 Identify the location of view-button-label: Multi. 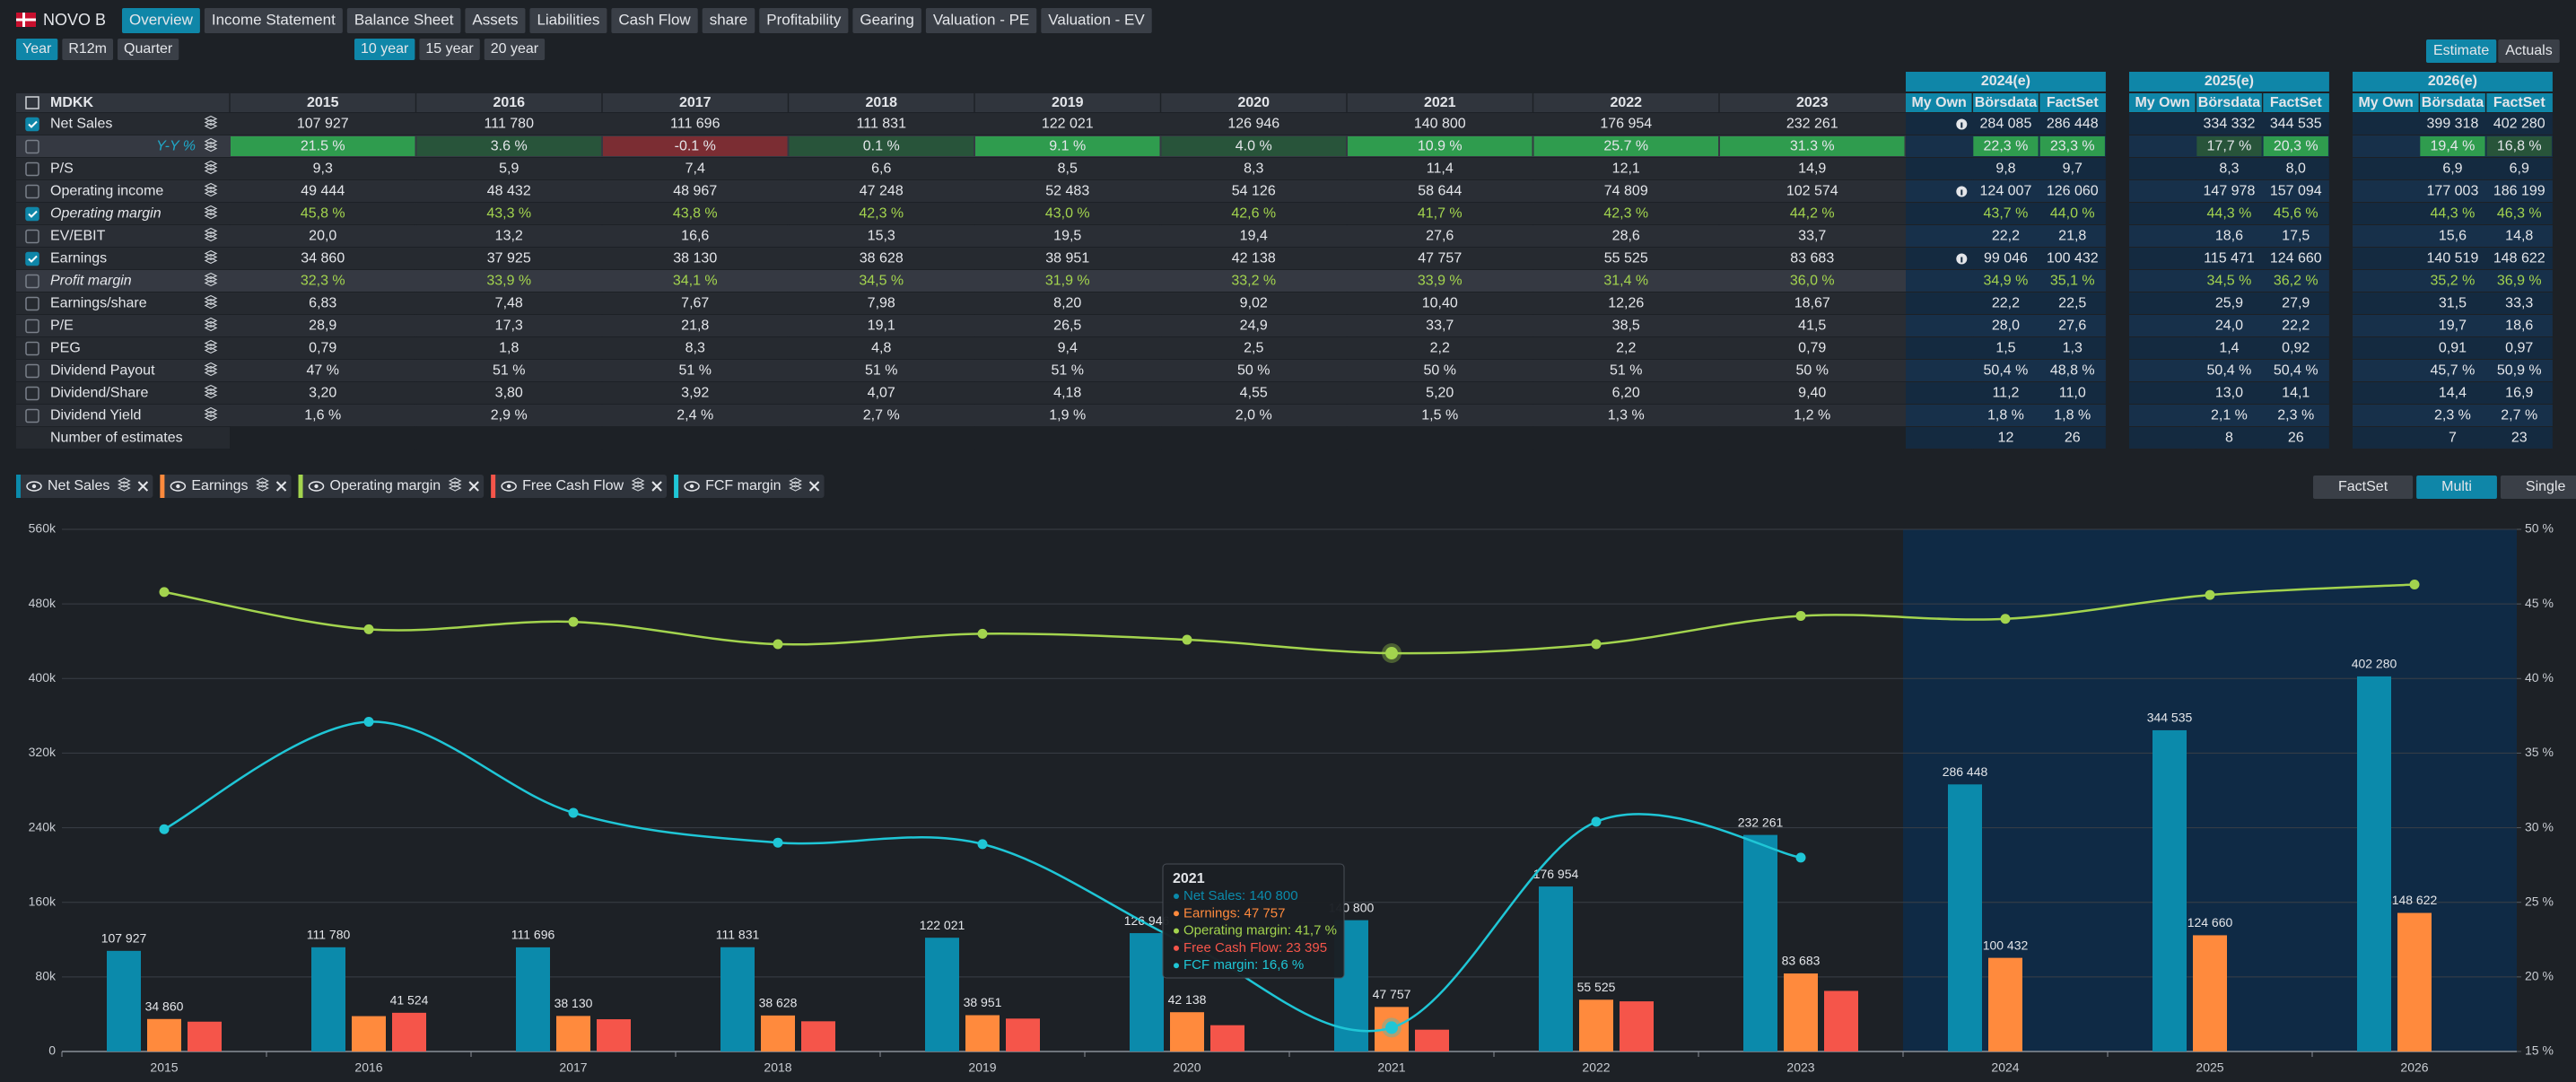
(2457, 486).